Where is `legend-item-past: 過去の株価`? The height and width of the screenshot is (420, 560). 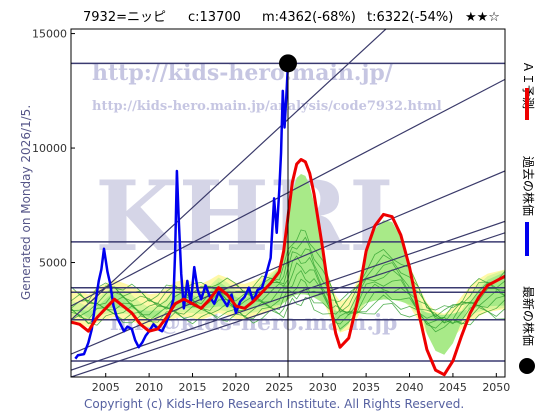 legend-item-past: 過去の株価 is located at coordinates (528, 206).